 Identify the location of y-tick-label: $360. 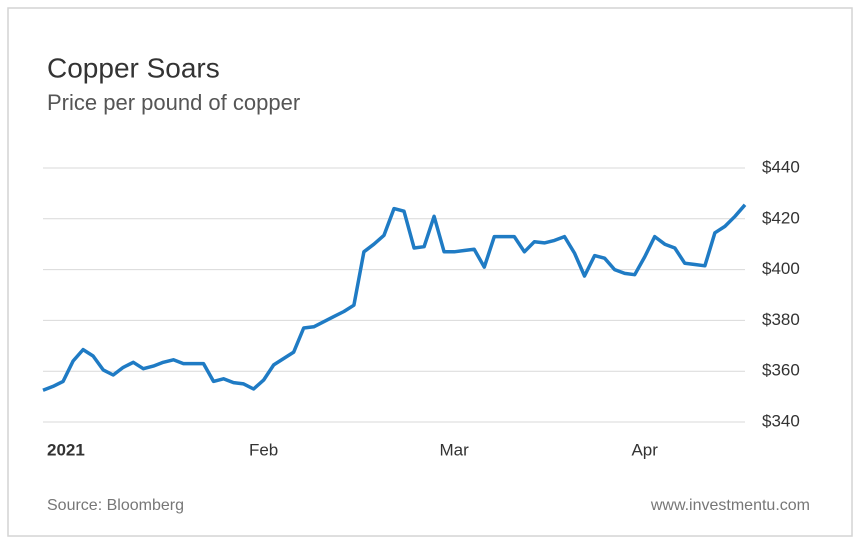
(781, 370).